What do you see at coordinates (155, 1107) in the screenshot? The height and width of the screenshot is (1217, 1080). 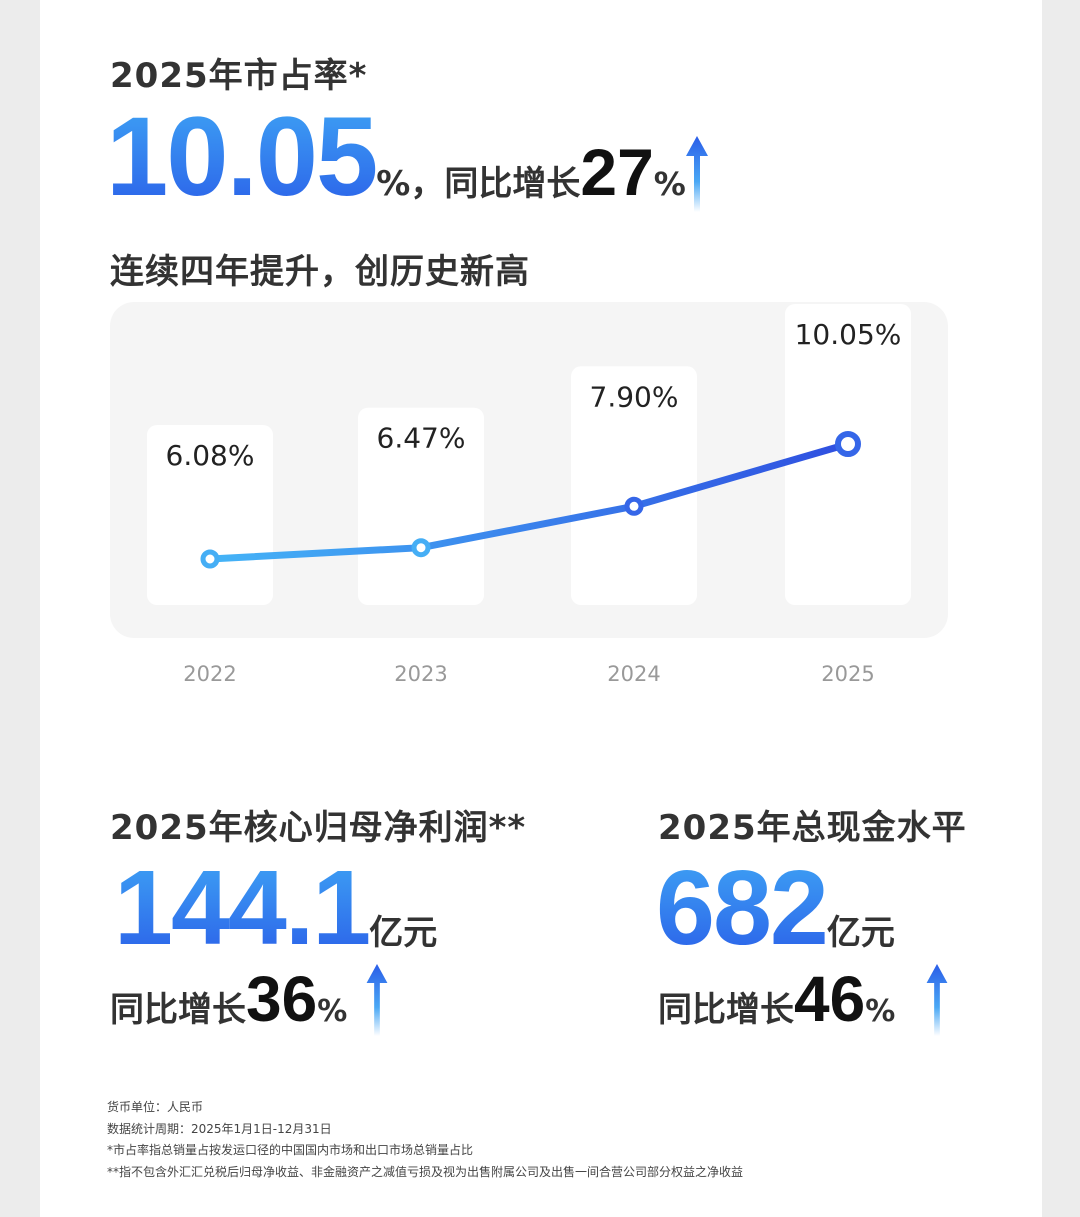 I see `footnote-currency: 货币单位：人民币` at bounding box center [155, 1107].